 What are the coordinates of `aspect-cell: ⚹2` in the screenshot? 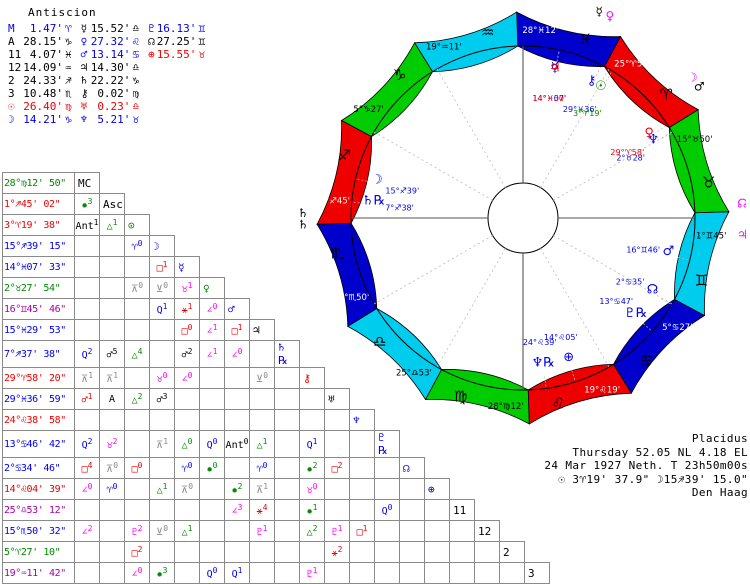 It's located at (337, 552).